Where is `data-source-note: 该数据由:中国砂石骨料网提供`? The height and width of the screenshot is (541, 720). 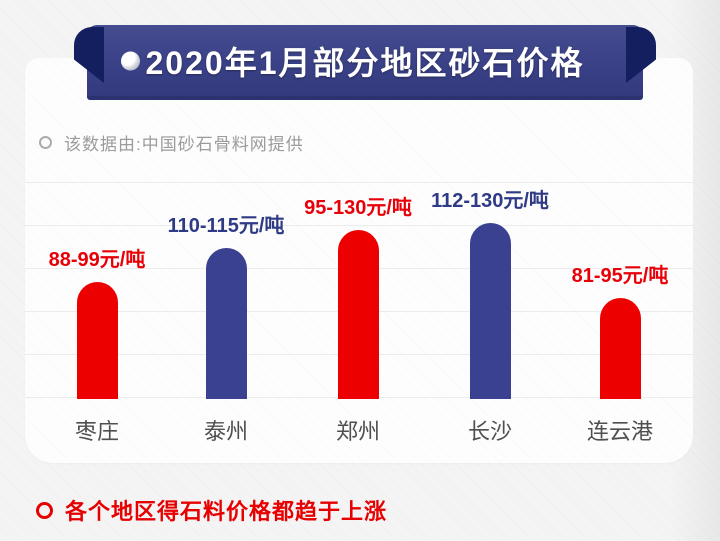 data-source-note: 该数据由:中国砂石骨料网提供 is located at coordinates (171, 142).